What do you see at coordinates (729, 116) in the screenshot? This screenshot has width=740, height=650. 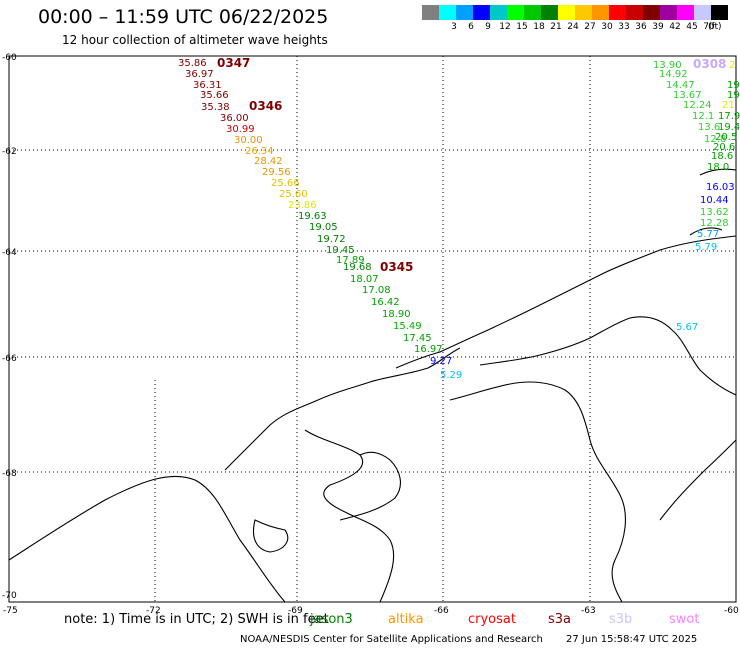 I see `wave-height-value: 17.9` at bounding box center [729, 116].